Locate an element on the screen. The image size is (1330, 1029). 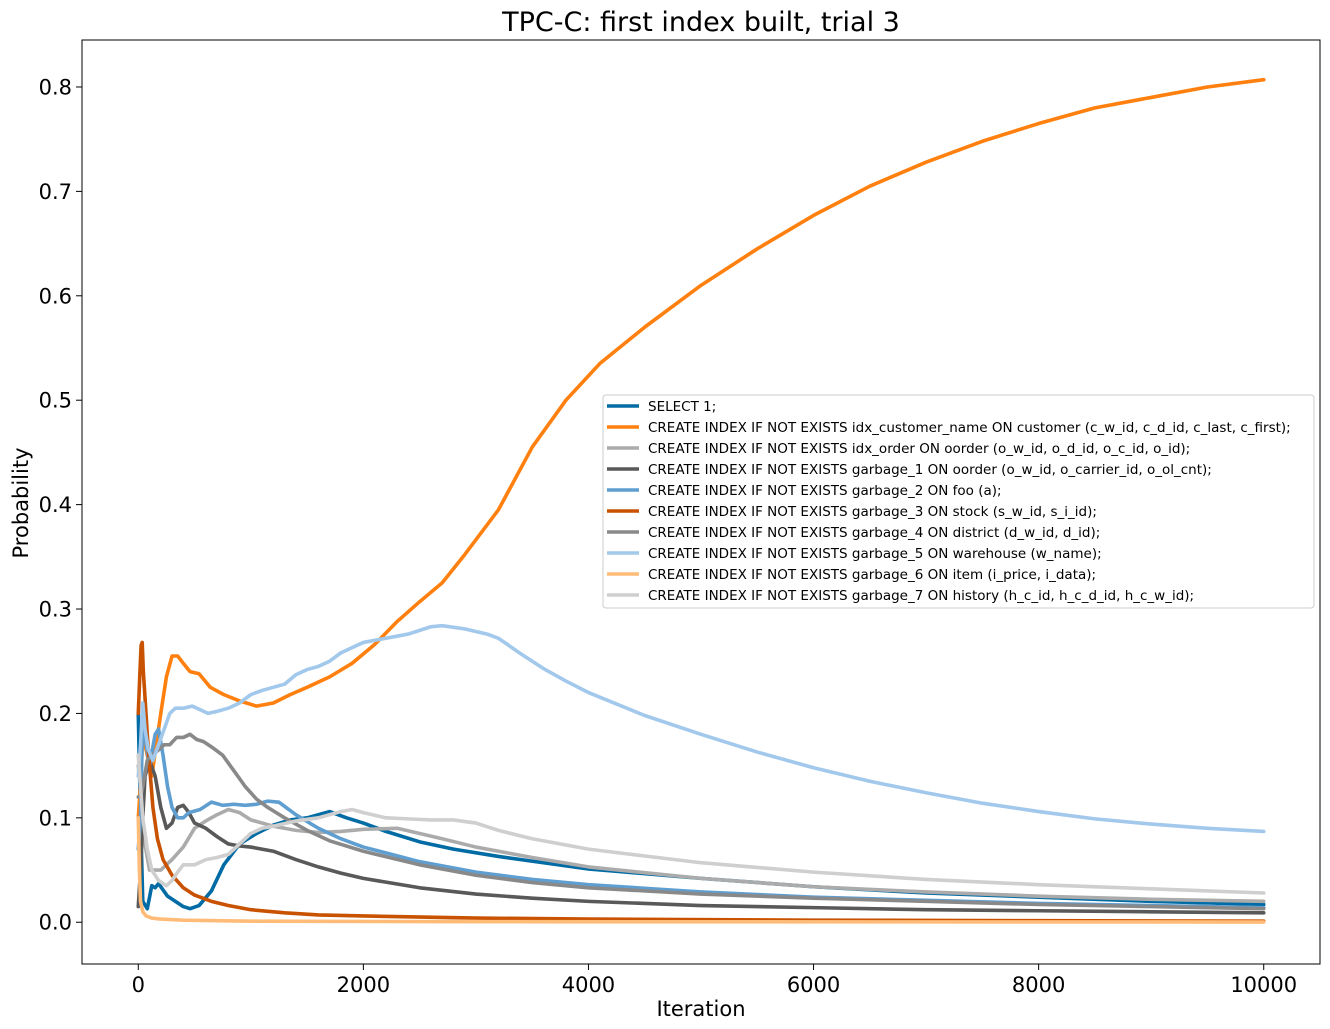
x-tick-label: 8000 is located at coordinates (1038, 985).